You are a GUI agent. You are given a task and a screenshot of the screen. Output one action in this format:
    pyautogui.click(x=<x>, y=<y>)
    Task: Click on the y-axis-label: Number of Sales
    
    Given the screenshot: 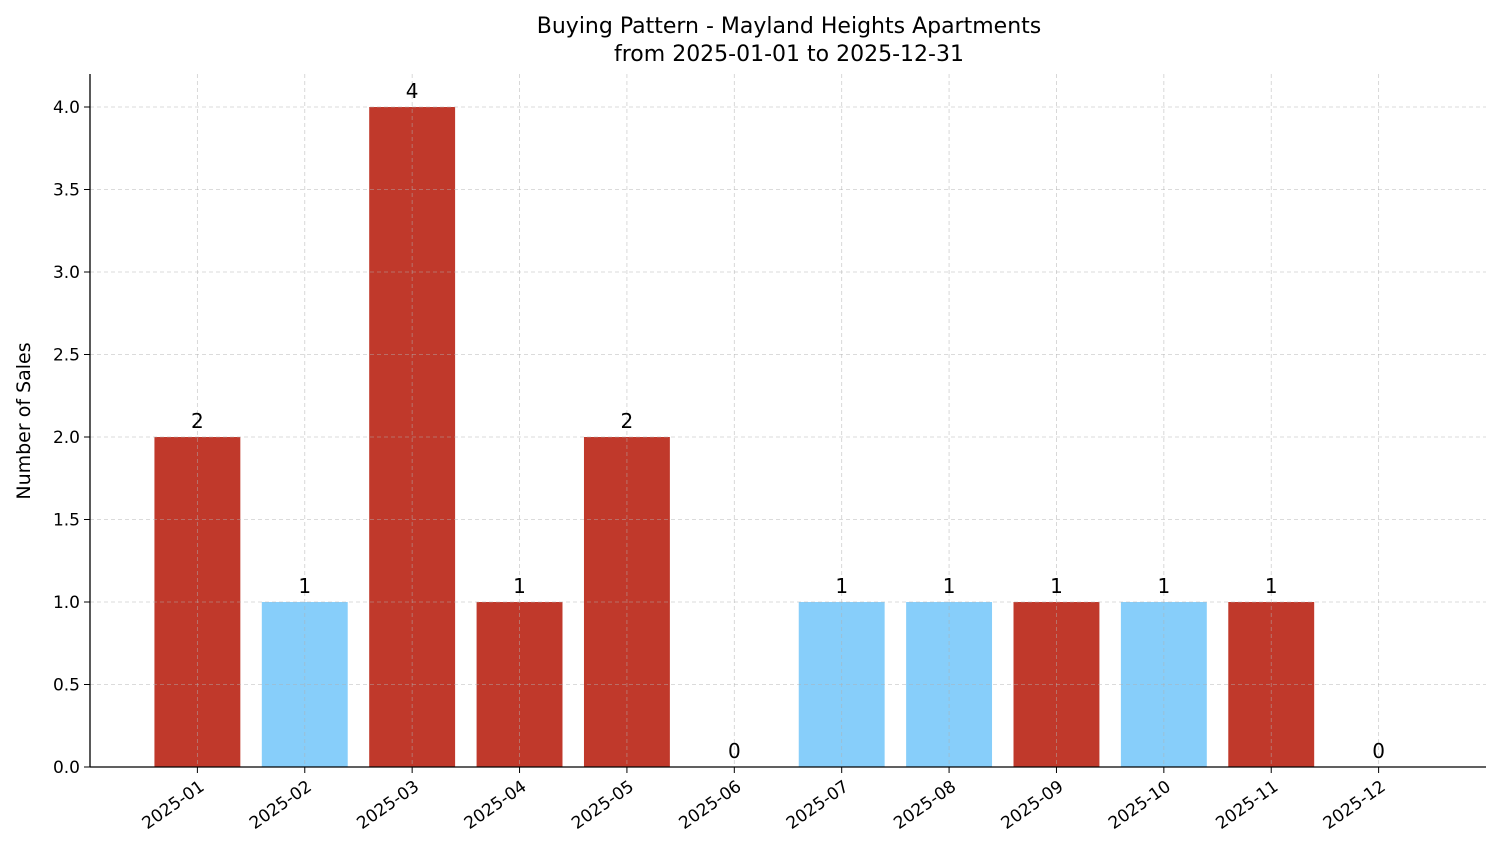 What is the action you would take?
    pyautogui.click(x=24, y=420)
    